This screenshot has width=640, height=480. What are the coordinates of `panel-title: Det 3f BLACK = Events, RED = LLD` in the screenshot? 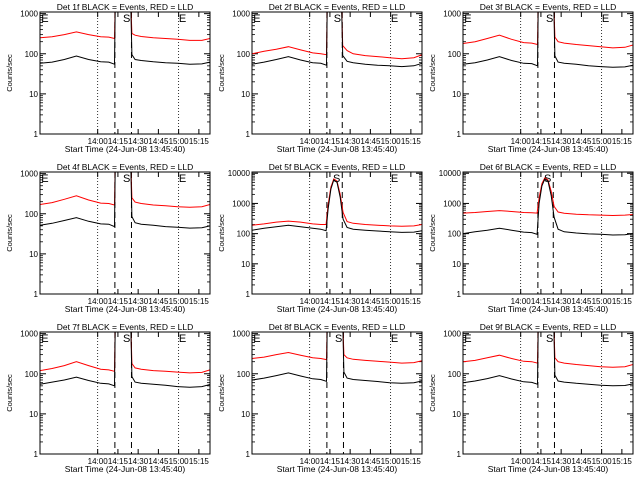 It's located at (548, 7).